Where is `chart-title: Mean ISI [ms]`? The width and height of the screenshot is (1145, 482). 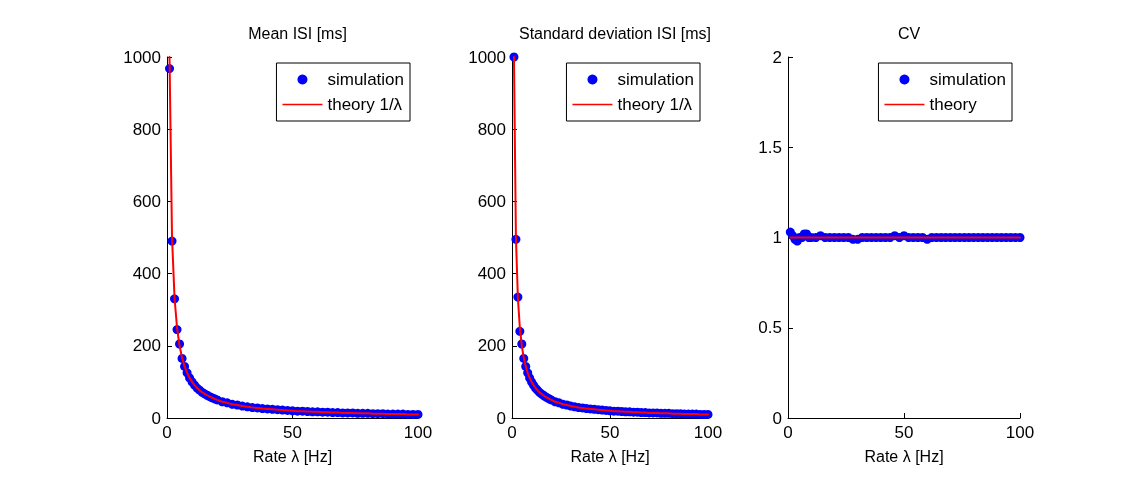 chart-title: Mean ISI [ms] is located at coordinates (297, 33).